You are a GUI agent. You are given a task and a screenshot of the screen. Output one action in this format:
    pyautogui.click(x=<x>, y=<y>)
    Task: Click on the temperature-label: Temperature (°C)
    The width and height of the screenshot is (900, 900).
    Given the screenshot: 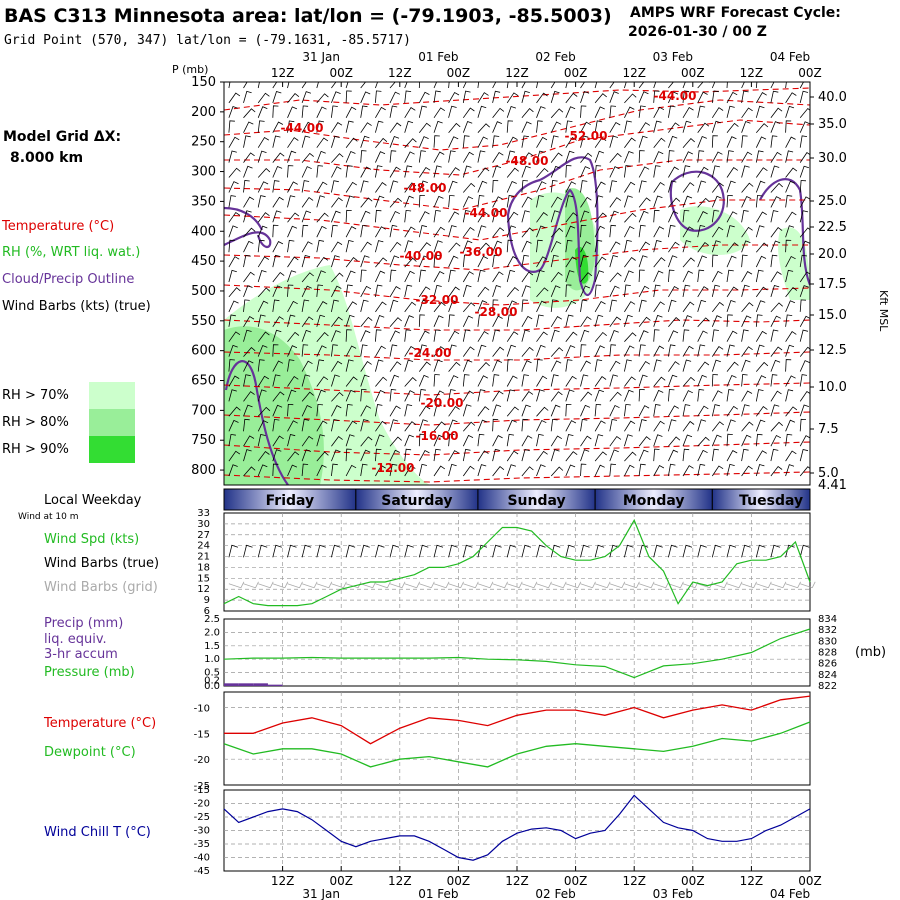 What is the action you would take?
    pyautogui.click(x=99, y=723)
    